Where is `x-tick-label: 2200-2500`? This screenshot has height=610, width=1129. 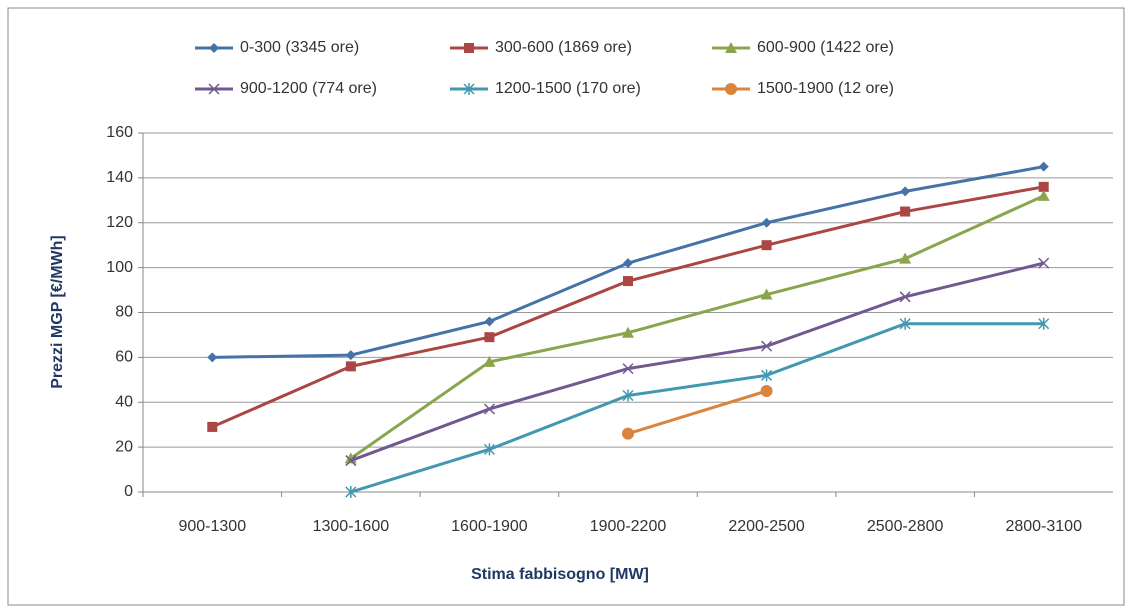 x-tick-label: 2200-2500 is located at coordinates (766, 526).